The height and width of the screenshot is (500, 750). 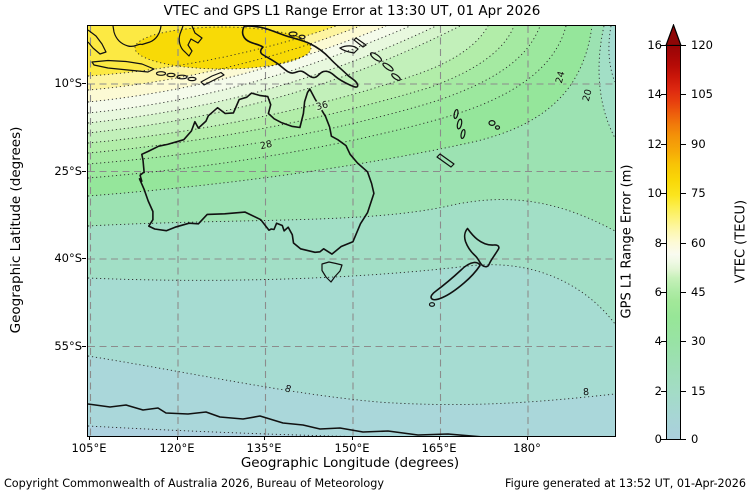 What do you see at coordinates (658, 341) in the screenshot?
I see `cb-left-tick-label: 4` at bounding box center [658, 341].